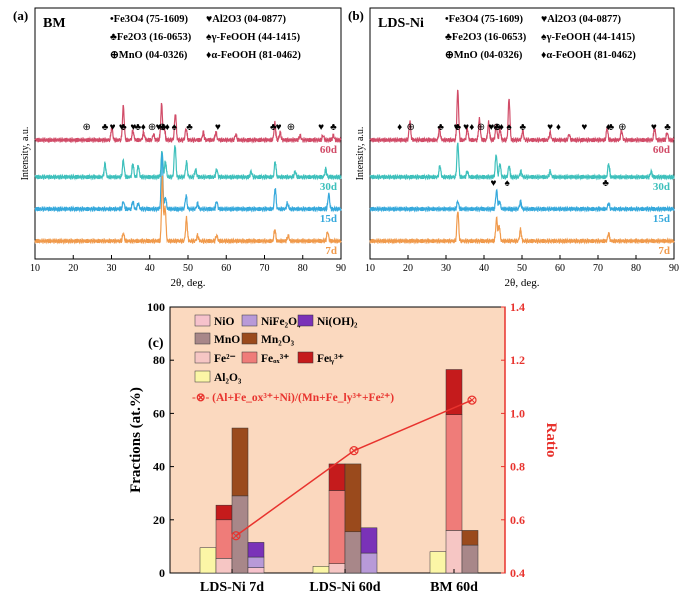 The height and width of the screenshot is (600, 680). I want to click on y-tick-label: 40, so click(159, 467).